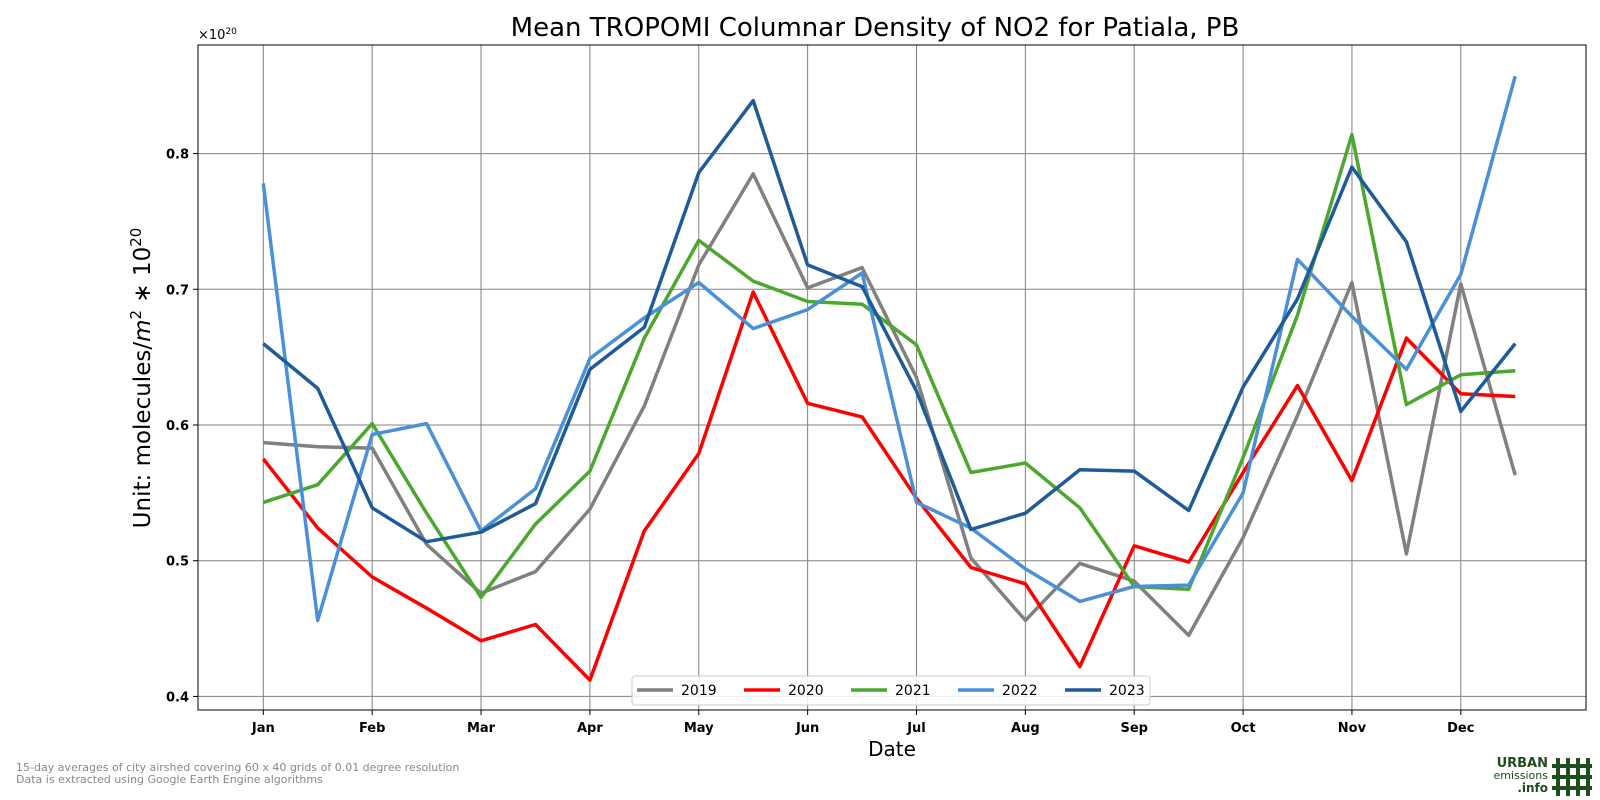  Describe the element at coordinates (1243, 728) in the screenshot. I see `x-tick-label: Oct` at that location.